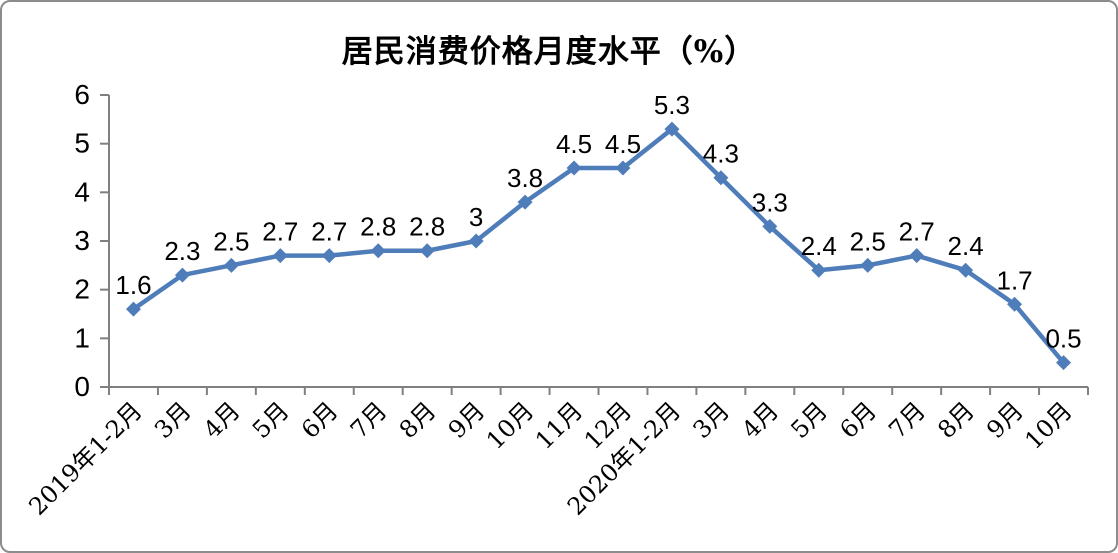 Image resolution: width=1118 pixels, height=553 pixels. Describe the element at coordinates (182, 251) in the screenshot. I see `data-point-label: 2.3` at that location.